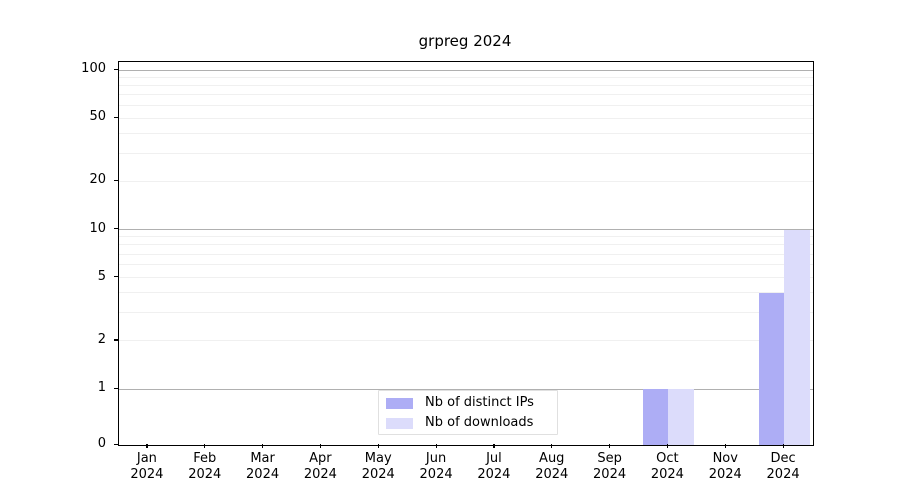  Describe the element at coordinates (771, 368) in the screenshot. I see `bar-distinct-ips-dec` at that location.